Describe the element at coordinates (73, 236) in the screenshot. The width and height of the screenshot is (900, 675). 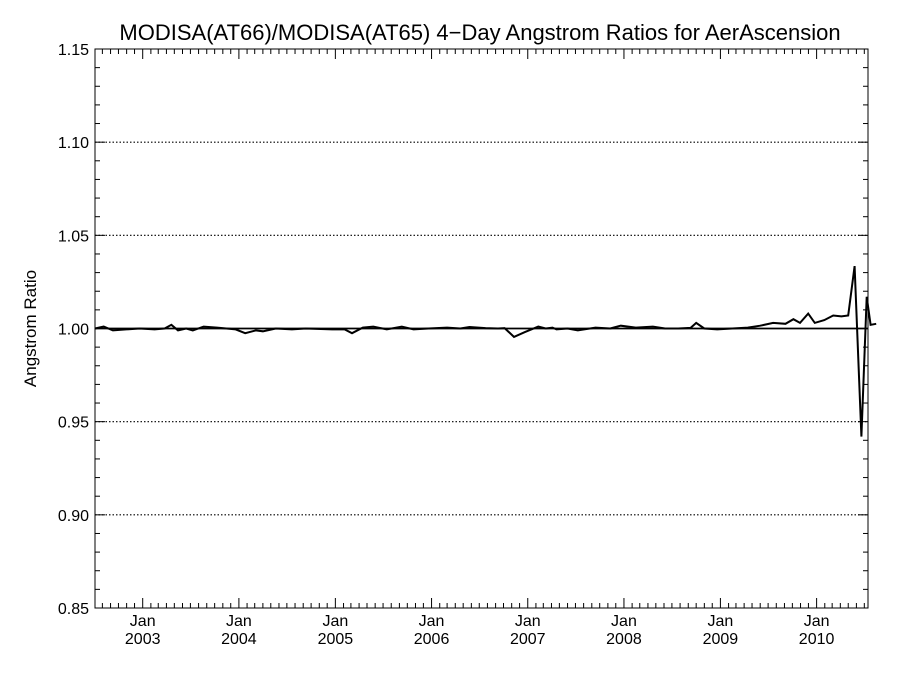
I see `y-tick-label: 1.05` at that location.